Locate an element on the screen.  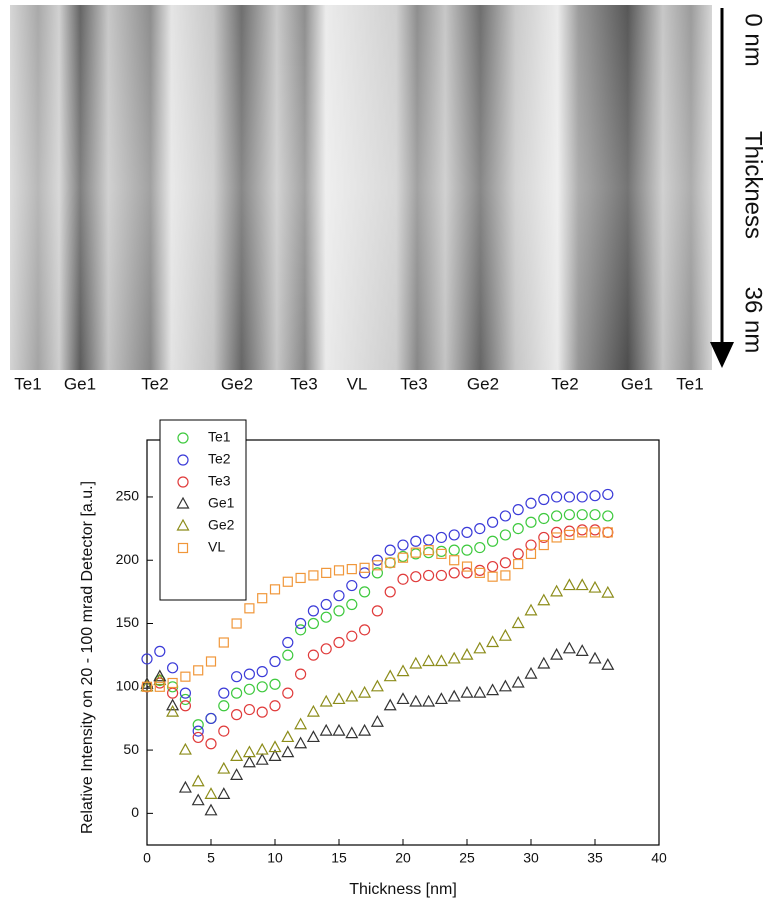
y-tick-label: 250 is located at coordinates (128, 496).